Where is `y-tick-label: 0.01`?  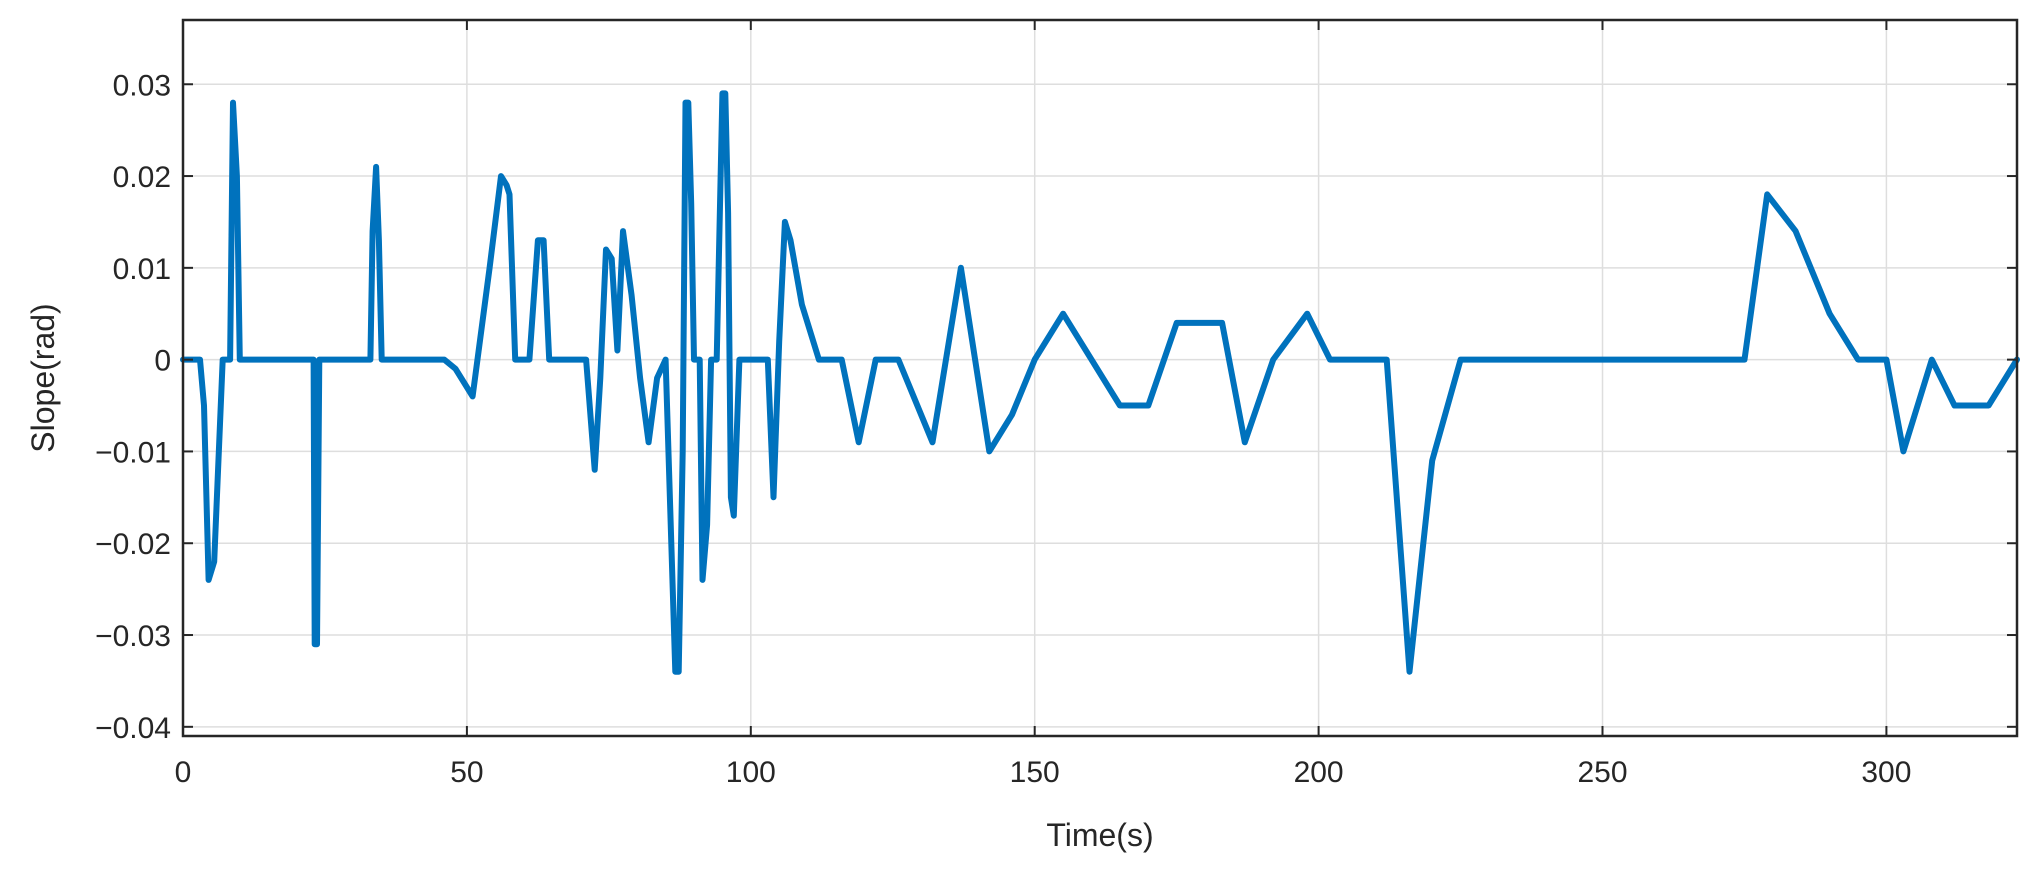 y-tick-label: 0.01 is located at coordinates (142, 269).